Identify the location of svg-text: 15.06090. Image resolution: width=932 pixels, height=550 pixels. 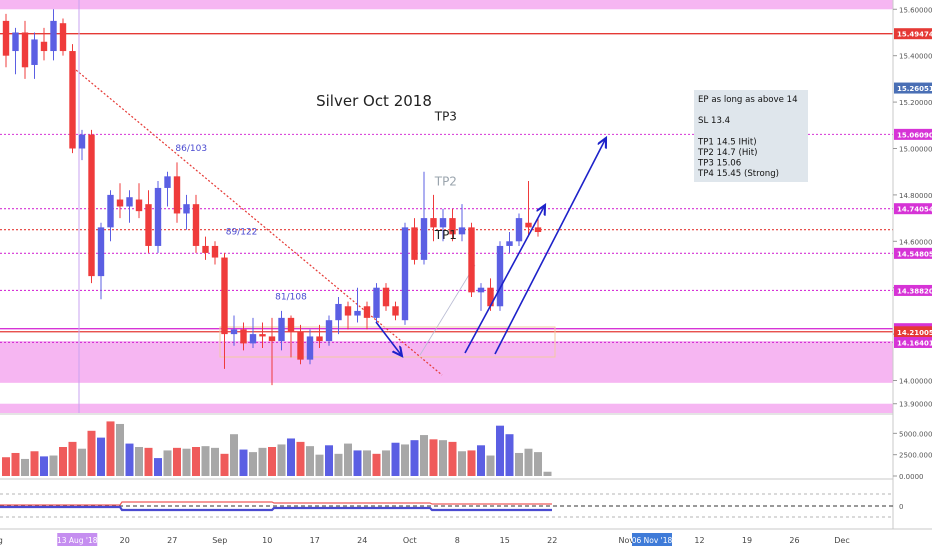
(914, 135).